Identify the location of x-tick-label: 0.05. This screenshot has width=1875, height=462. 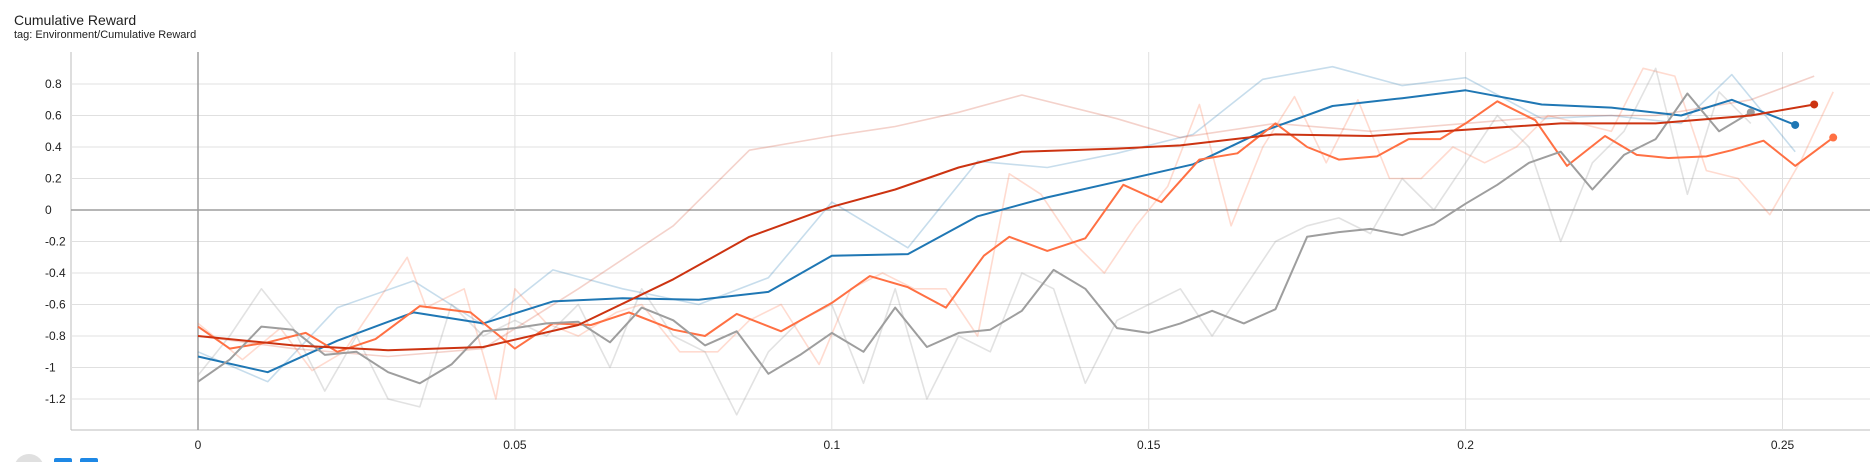
(515, 445).